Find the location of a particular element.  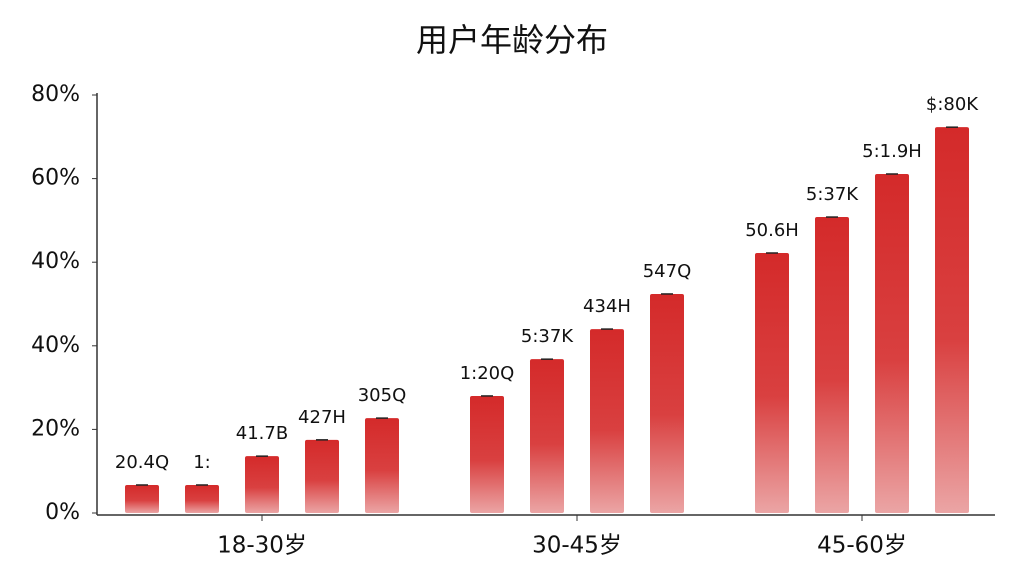

bar-label: 427H is located at coordinates (322, 417).